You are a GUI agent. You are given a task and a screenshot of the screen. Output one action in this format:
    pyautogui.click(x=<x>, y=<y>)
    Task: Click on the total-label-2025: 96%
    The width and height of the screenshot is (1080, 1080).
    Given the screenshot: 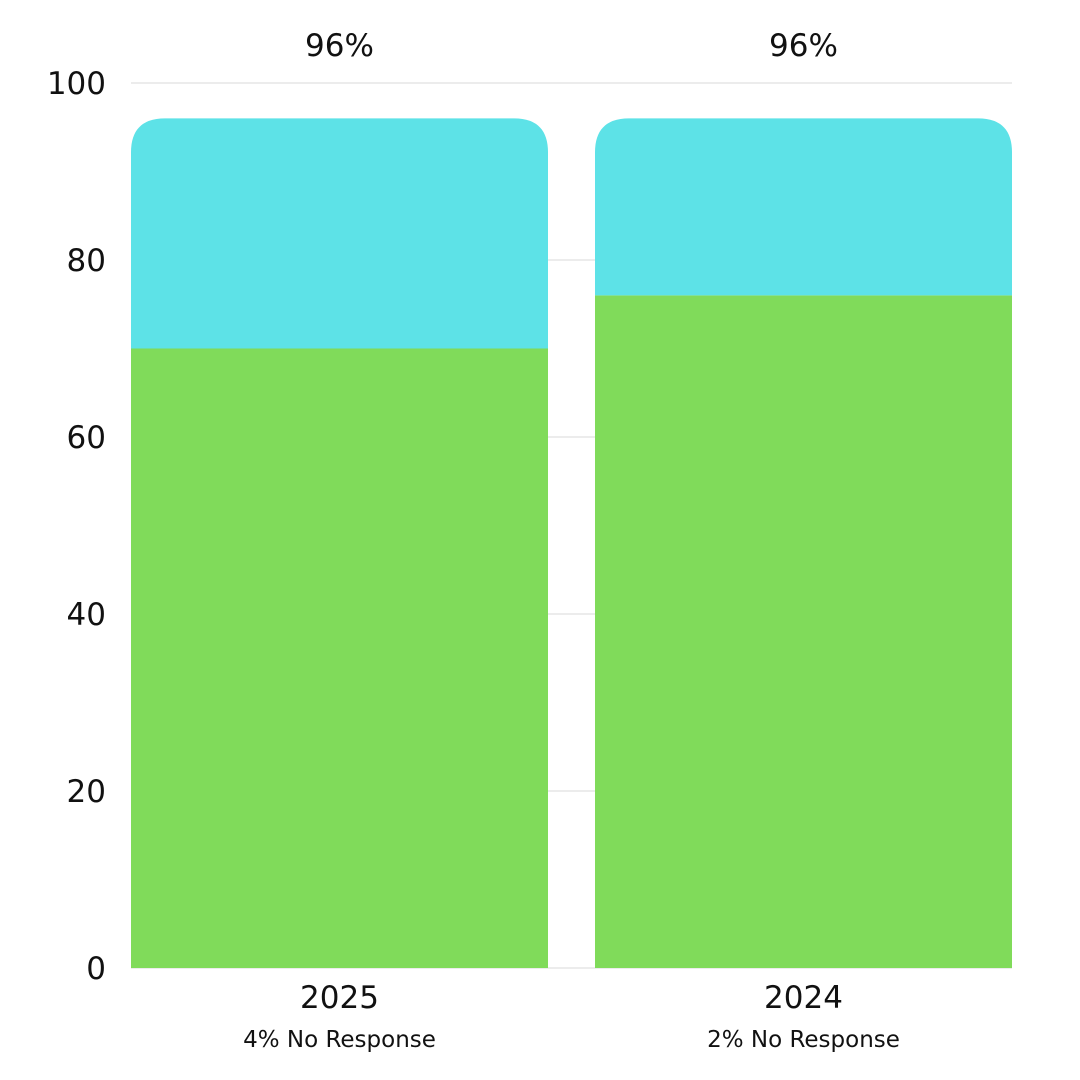 What is the action you would take?
    pyautogui.click(x=339, y=46)
    